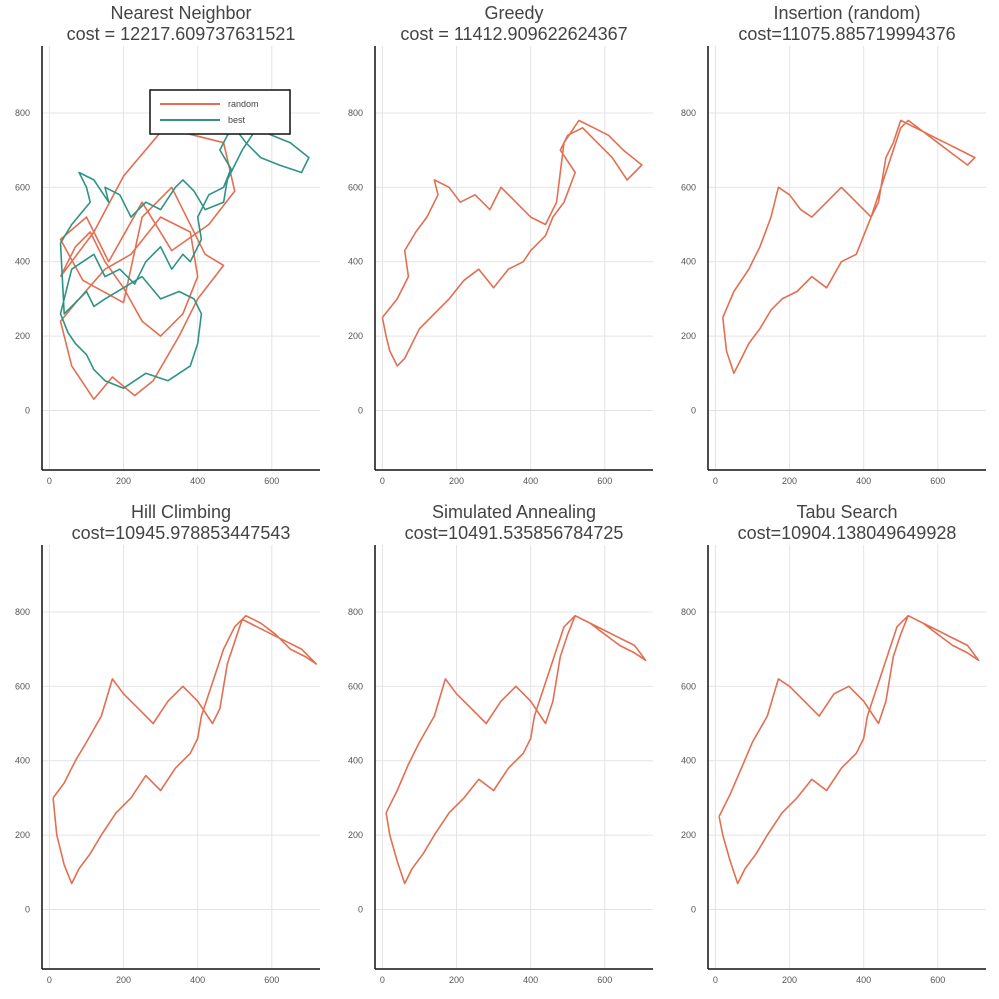  What do you see at coordinates (181, 533) in the screenshot?
I see `chart-subtitle: cost=10945.978853447543` at bounding box center [181, 533].